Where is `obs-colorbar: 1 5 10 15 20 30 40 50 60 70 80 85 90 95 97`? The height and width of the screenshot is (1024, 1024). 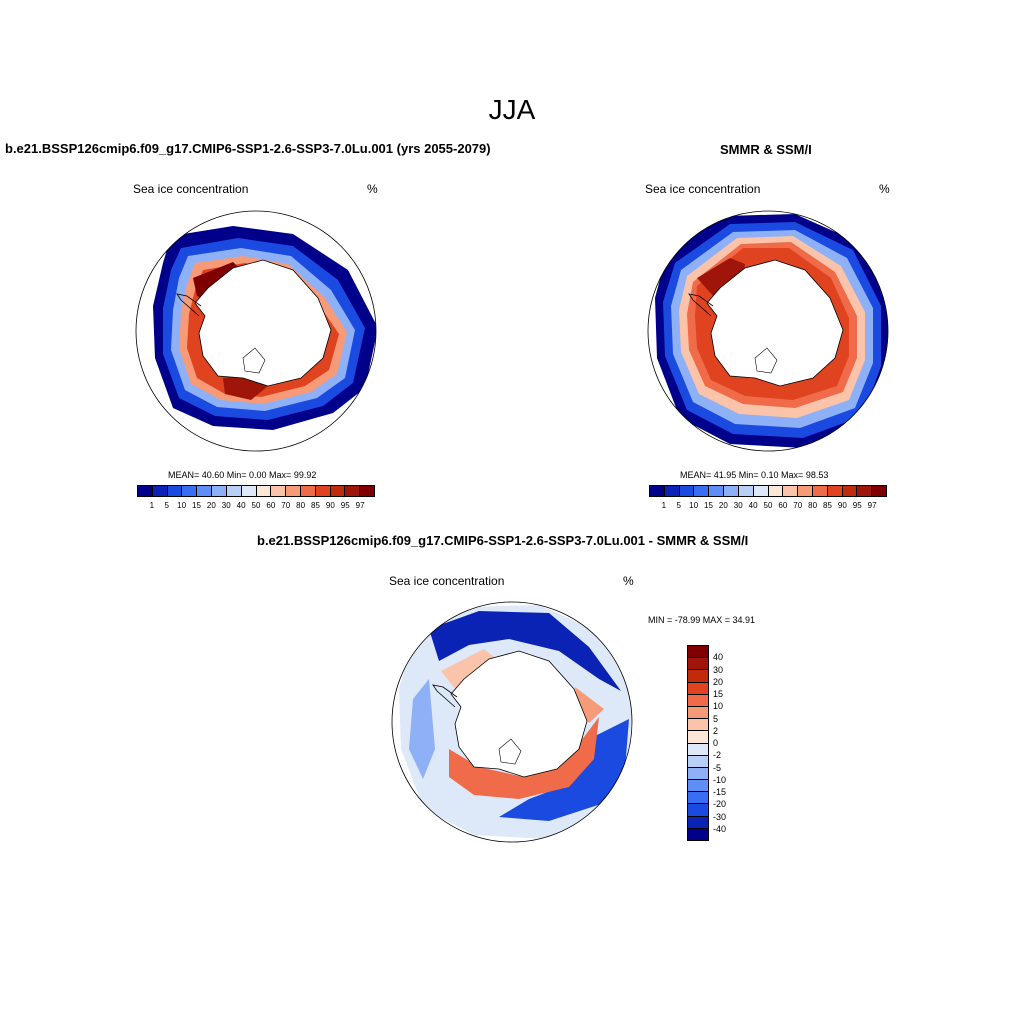 obs-colorbar: 1 5 10 15 20 30 40 50 60 70 80 85 90 95 97 is located at coordinates (768, 498).